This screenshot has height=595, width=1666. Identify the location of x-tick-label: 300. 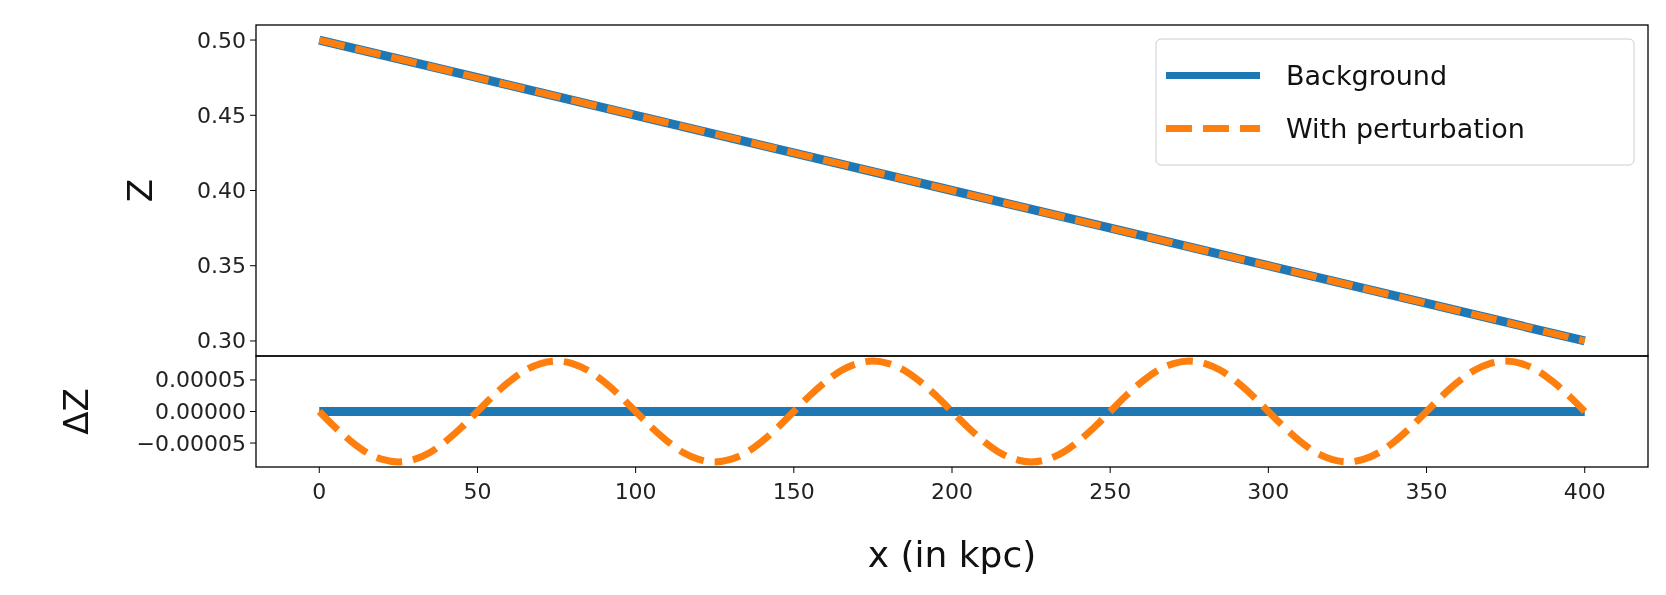
(1268, 491).